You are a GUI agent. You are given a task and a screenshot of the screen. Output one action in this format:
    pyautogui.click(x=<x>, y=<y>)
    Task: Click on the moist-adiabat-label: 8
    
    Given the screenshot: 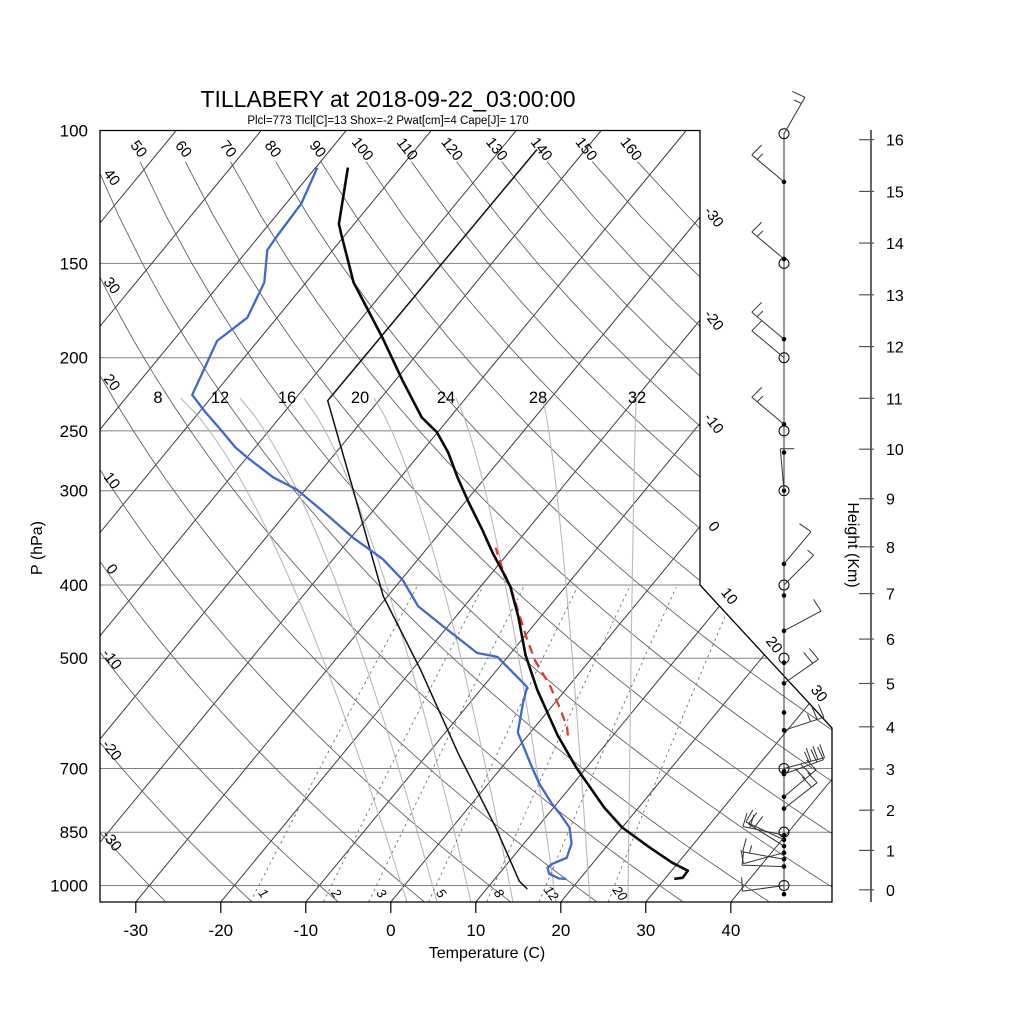 What is the action you would take?
    pyautogui.click(x=157, y=398)
    